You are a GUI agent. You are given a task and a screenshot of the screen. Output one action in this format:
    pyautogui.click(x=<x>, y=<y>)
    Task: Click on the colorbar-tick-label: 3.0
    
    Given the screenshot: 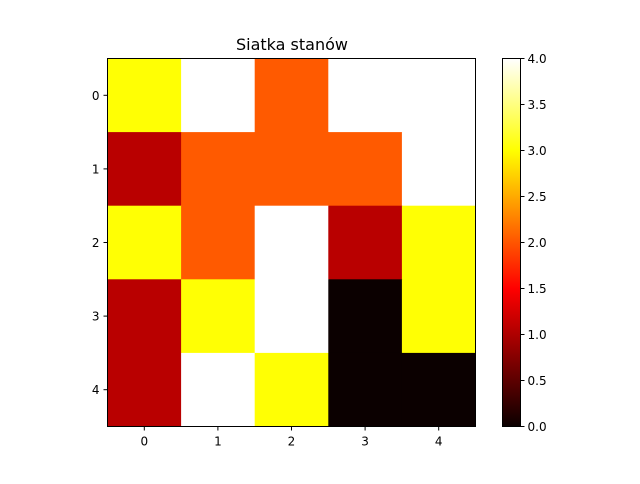 What is the action you would take?
    pyautogui.click(x=537, y=151)
    